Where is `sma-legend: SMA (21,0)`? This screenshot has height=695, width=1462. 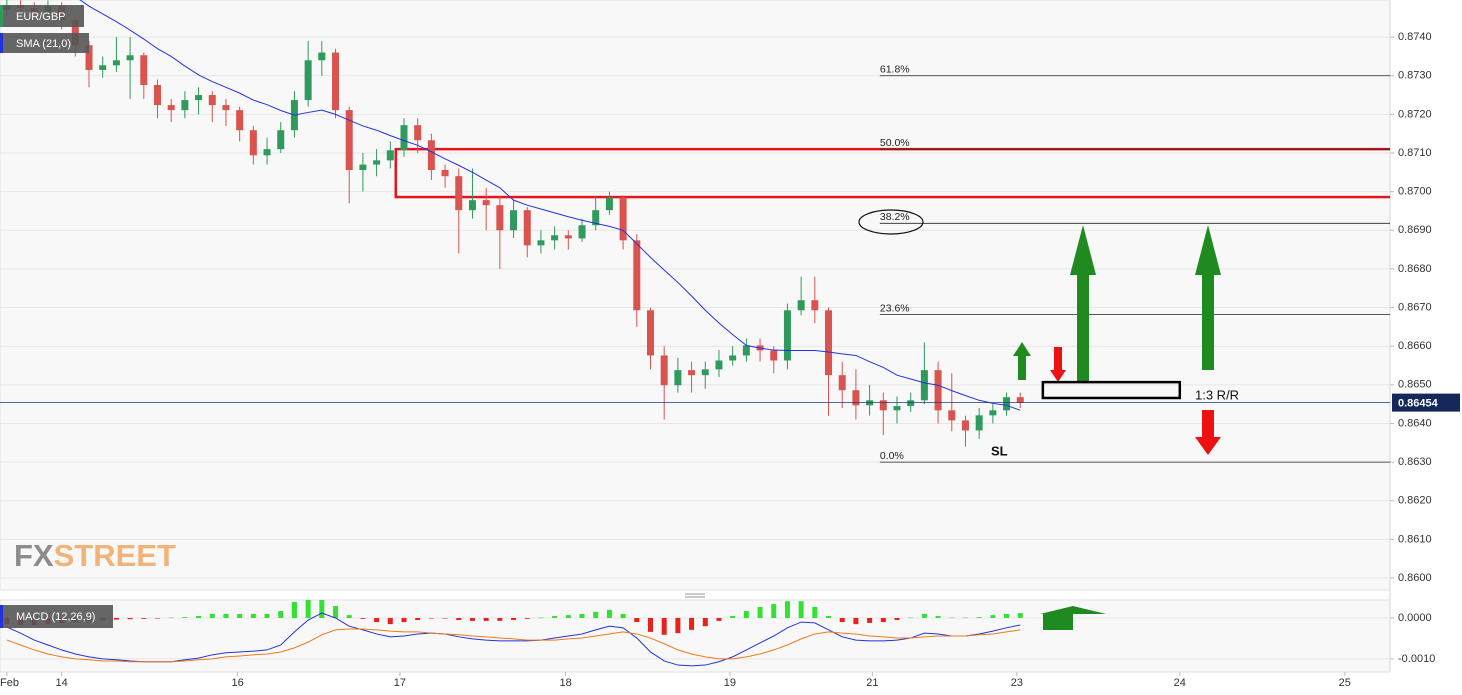
sma-legend: SMA (21,0) is located at coordinates (44, 43).